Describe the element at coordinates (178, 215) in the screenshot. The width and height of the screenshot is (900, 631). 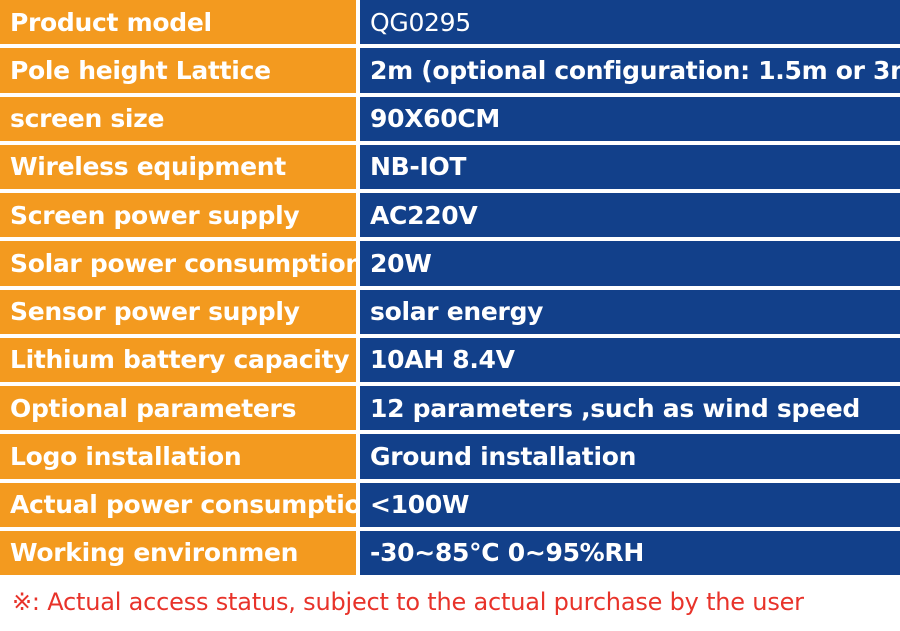
I see `spec-label-screen-power-supply: Screen power supply` at that location.